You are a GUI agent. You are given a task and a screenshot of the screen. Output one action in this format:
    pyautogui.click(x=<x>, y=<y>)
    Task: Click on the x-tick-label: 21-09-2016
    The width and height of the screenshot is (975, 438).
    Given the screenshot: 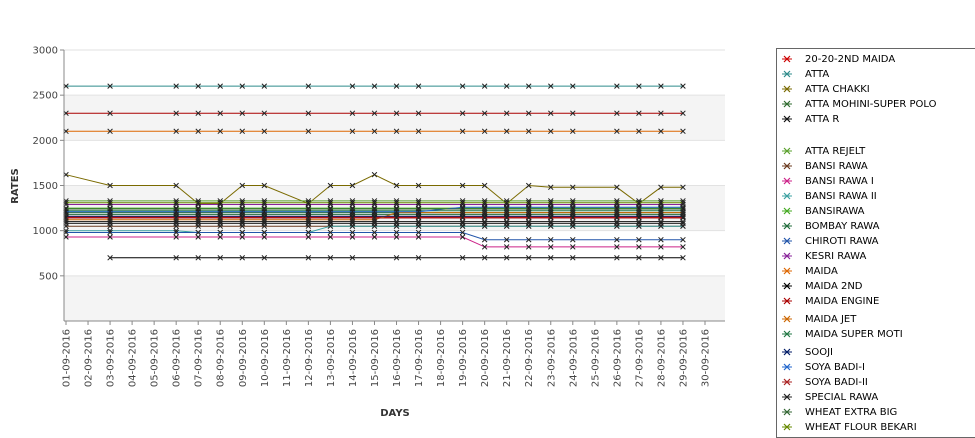 What is the action you would take?
    pyautogui.click(x=507, y=358)
    